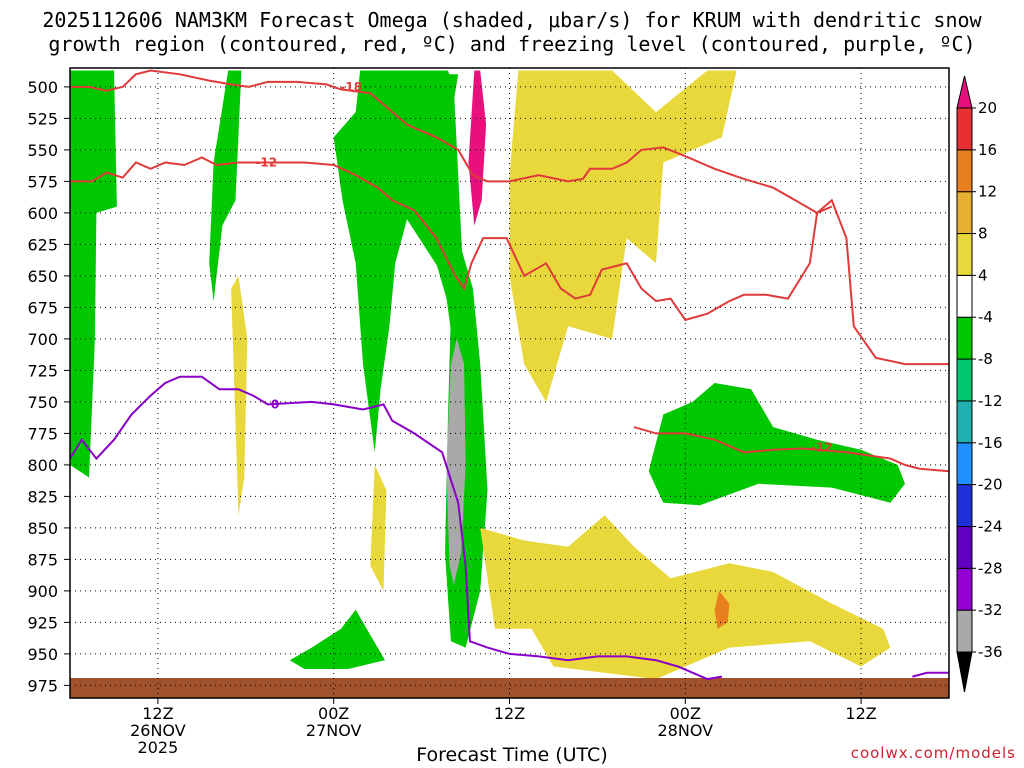 This screenshot has height=768, width=1024. I want to click on y-tick-label: 650, so click(42, 276).